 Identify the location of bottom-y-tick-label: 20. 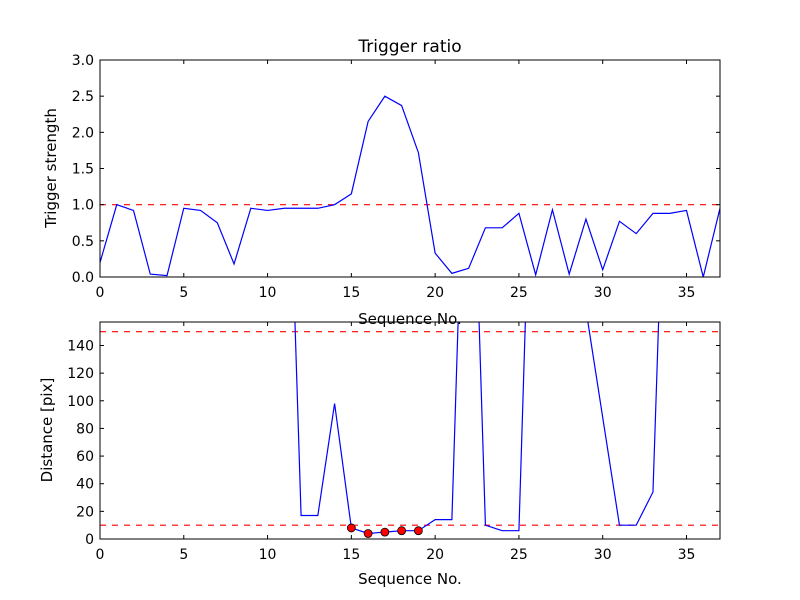
(85, 512).